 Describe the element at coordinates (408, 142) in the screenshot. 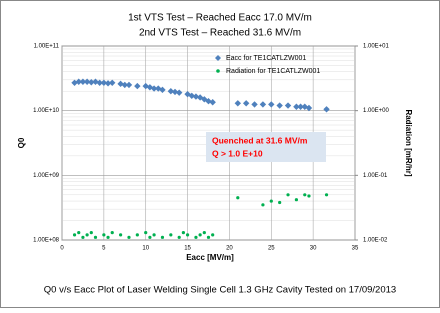

I see `y2-axis-label: Radiation [mR/hr]` at that location.